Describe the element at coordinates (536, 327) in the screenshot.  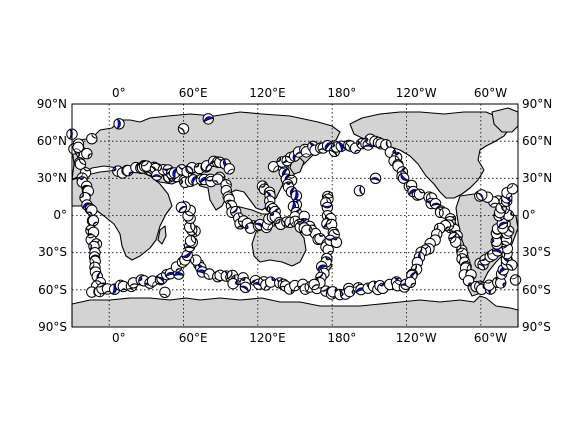
I see `right-lat-label: 90°S` at that location.